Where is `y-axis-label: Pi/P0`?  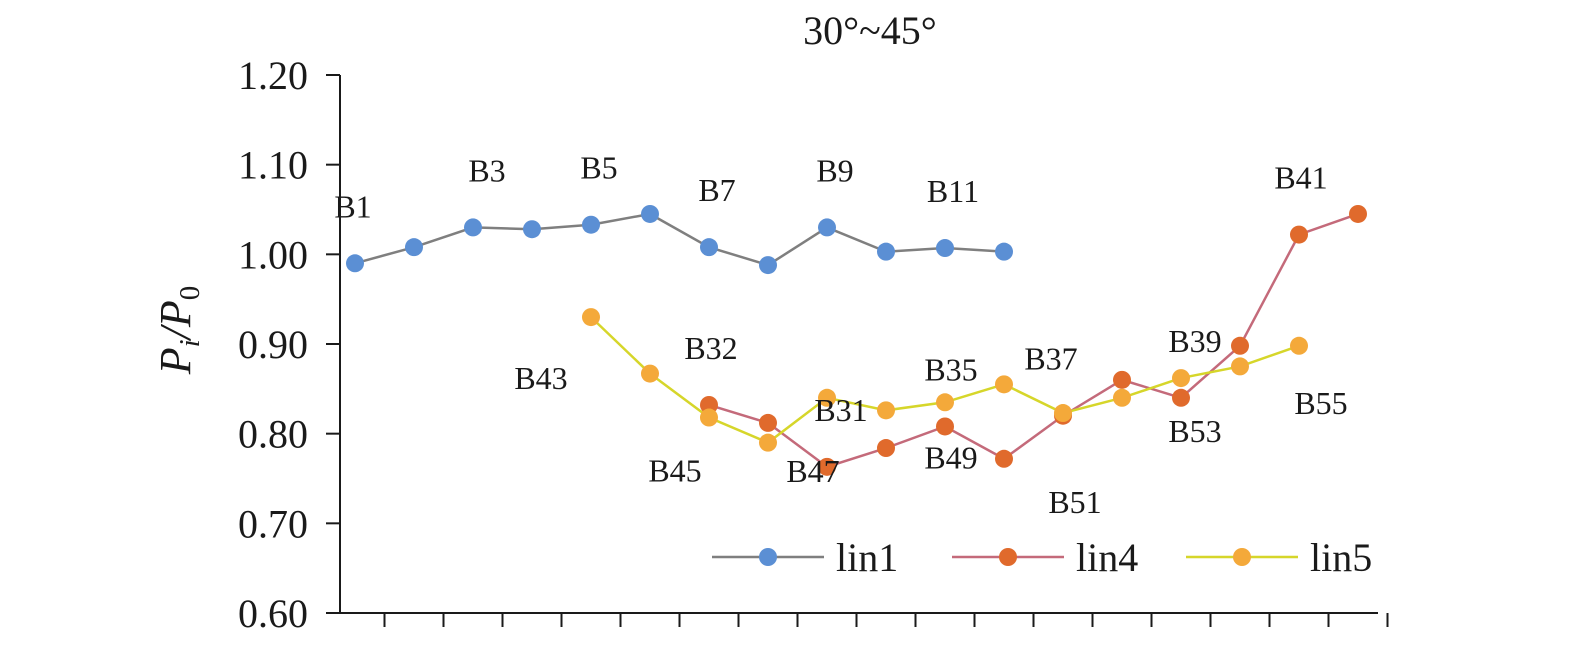 y-axis-label: Pi/P0 is located at coordinates (178, 331).